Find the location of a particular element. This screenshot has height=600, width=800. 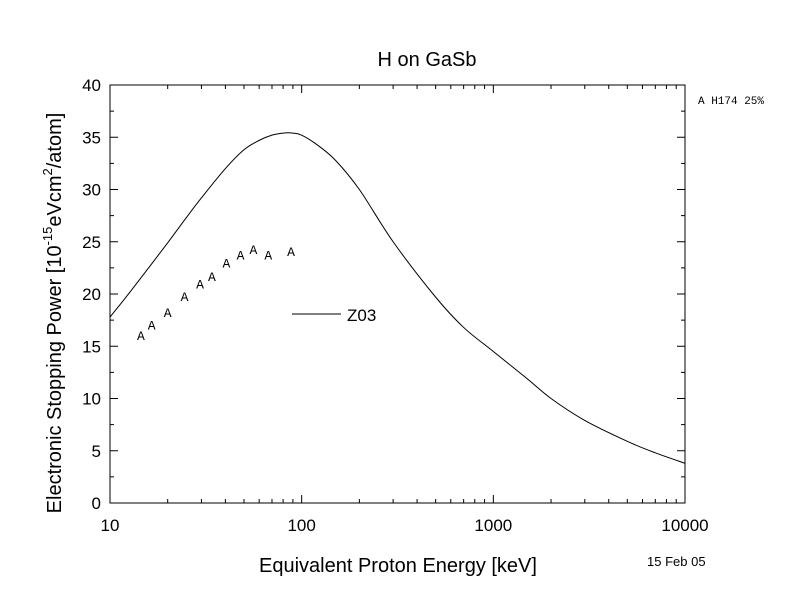

x-tick-label: 1000 is located at coordinates (493, 525).